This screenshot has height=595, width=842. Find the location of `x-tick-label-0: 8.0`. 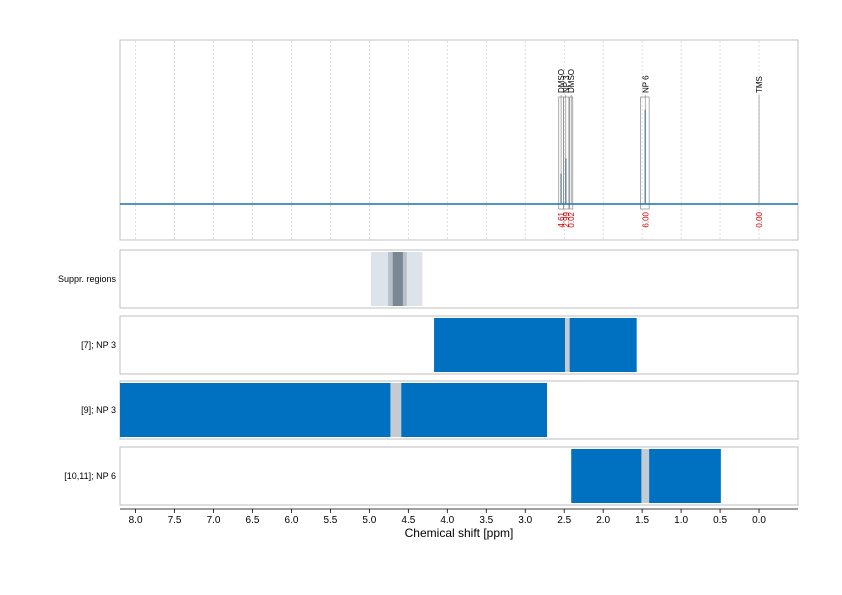

x-tick-label-0: 8.0 is located at coordinates (136, 520).